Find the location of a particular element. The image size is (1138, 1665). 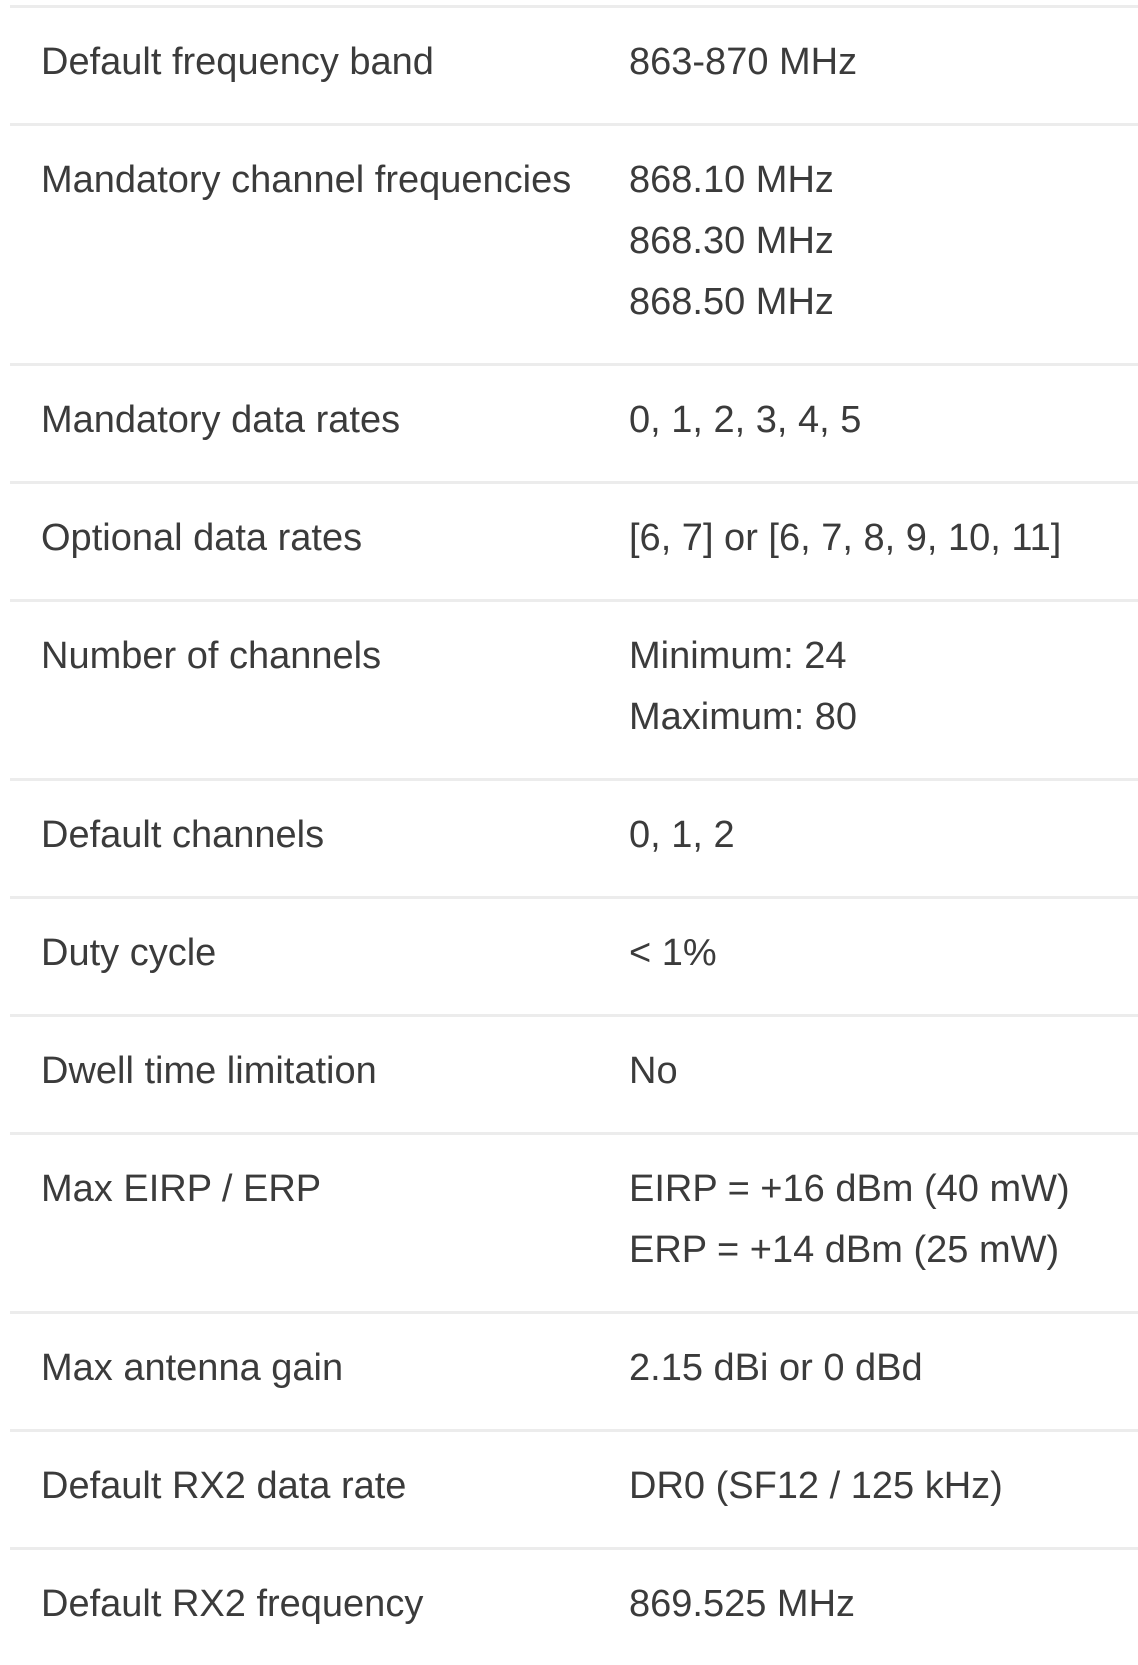

row-value: 868.10 MHz 868.30 MHz 868.50 MHz is located at coordinates (883, 241).